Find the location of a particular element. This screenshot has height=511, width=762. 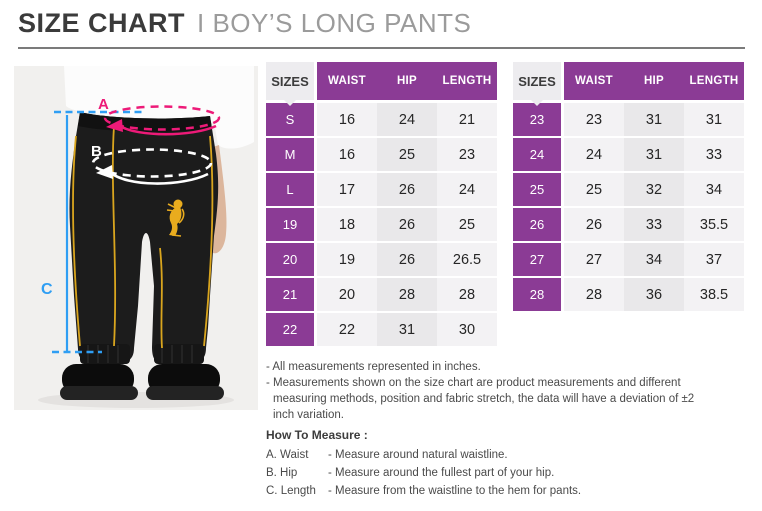

measure-item-label: A. Waist is located at coordinates (287, 455).